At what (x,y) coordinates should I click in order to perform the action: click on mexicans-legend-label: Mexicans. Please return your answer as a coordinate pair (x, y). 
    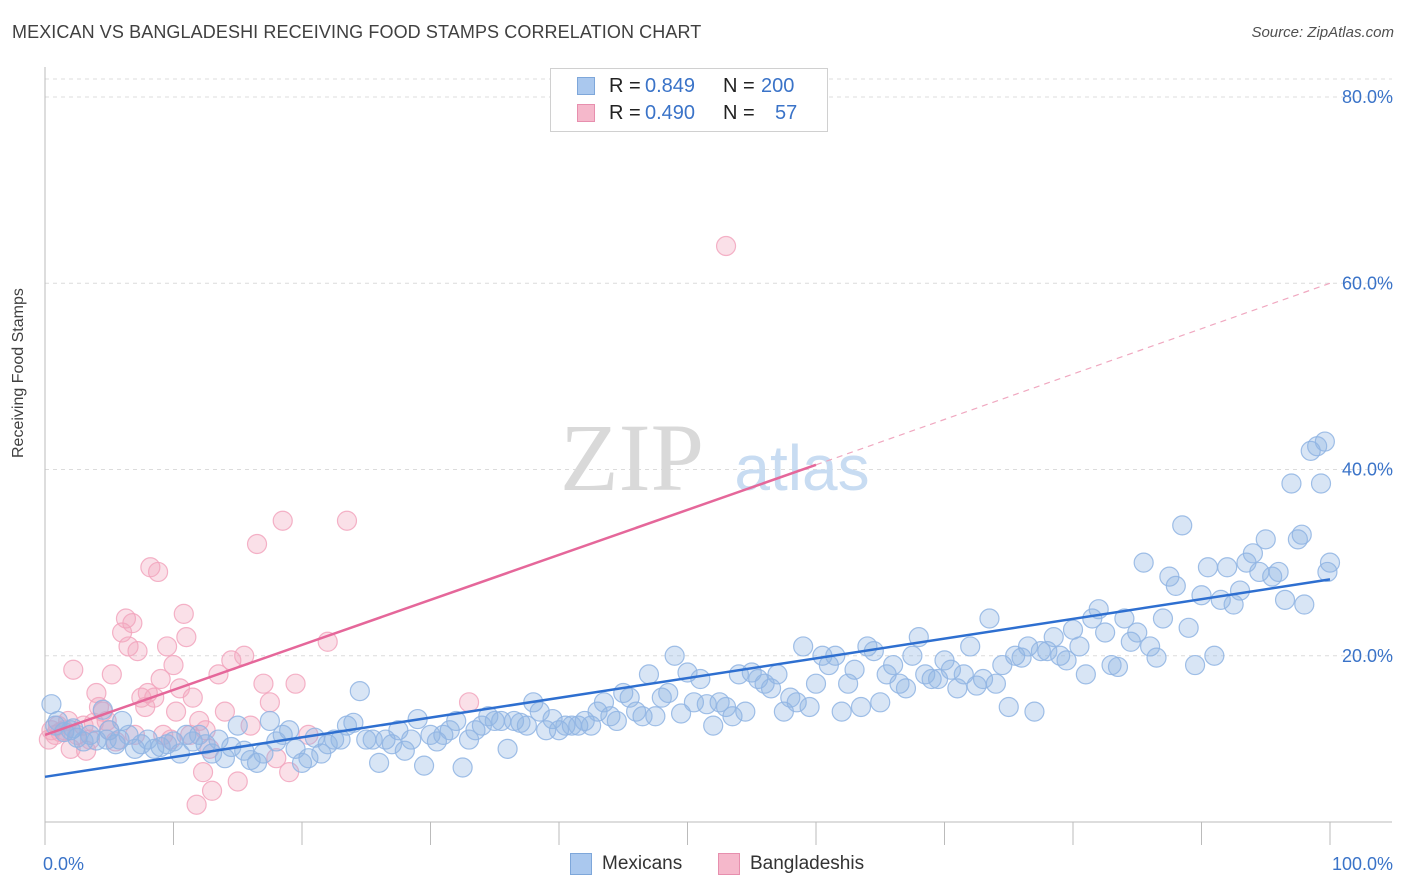
    Looking at the image, I should click on (642, 863).